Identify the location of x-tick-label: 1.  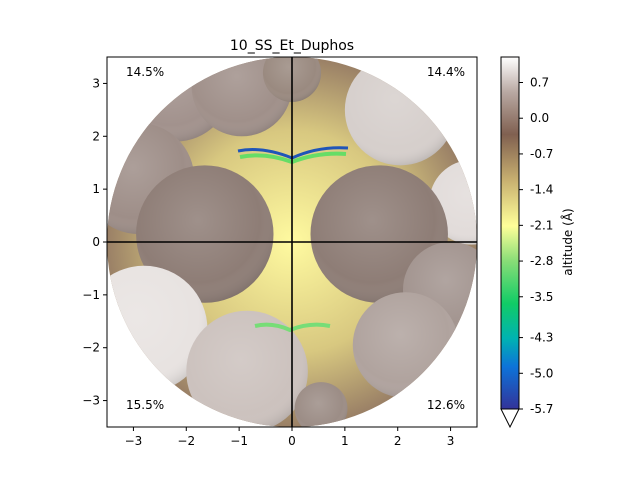
(345, 441).